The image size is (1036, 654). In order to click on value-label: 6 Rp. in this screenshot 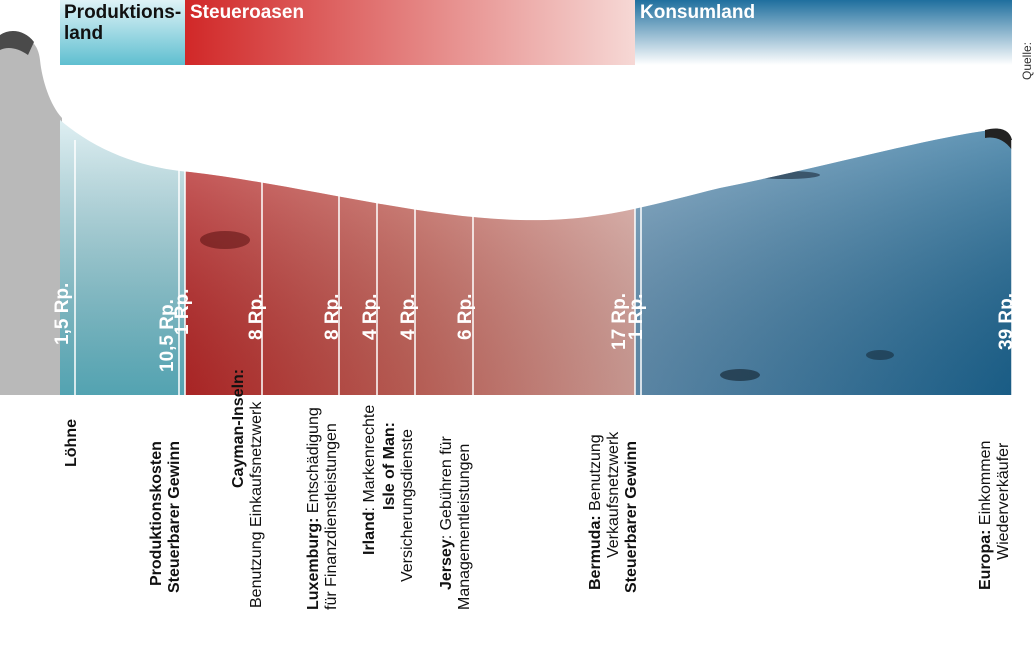, I will do `click(465, 316)`.